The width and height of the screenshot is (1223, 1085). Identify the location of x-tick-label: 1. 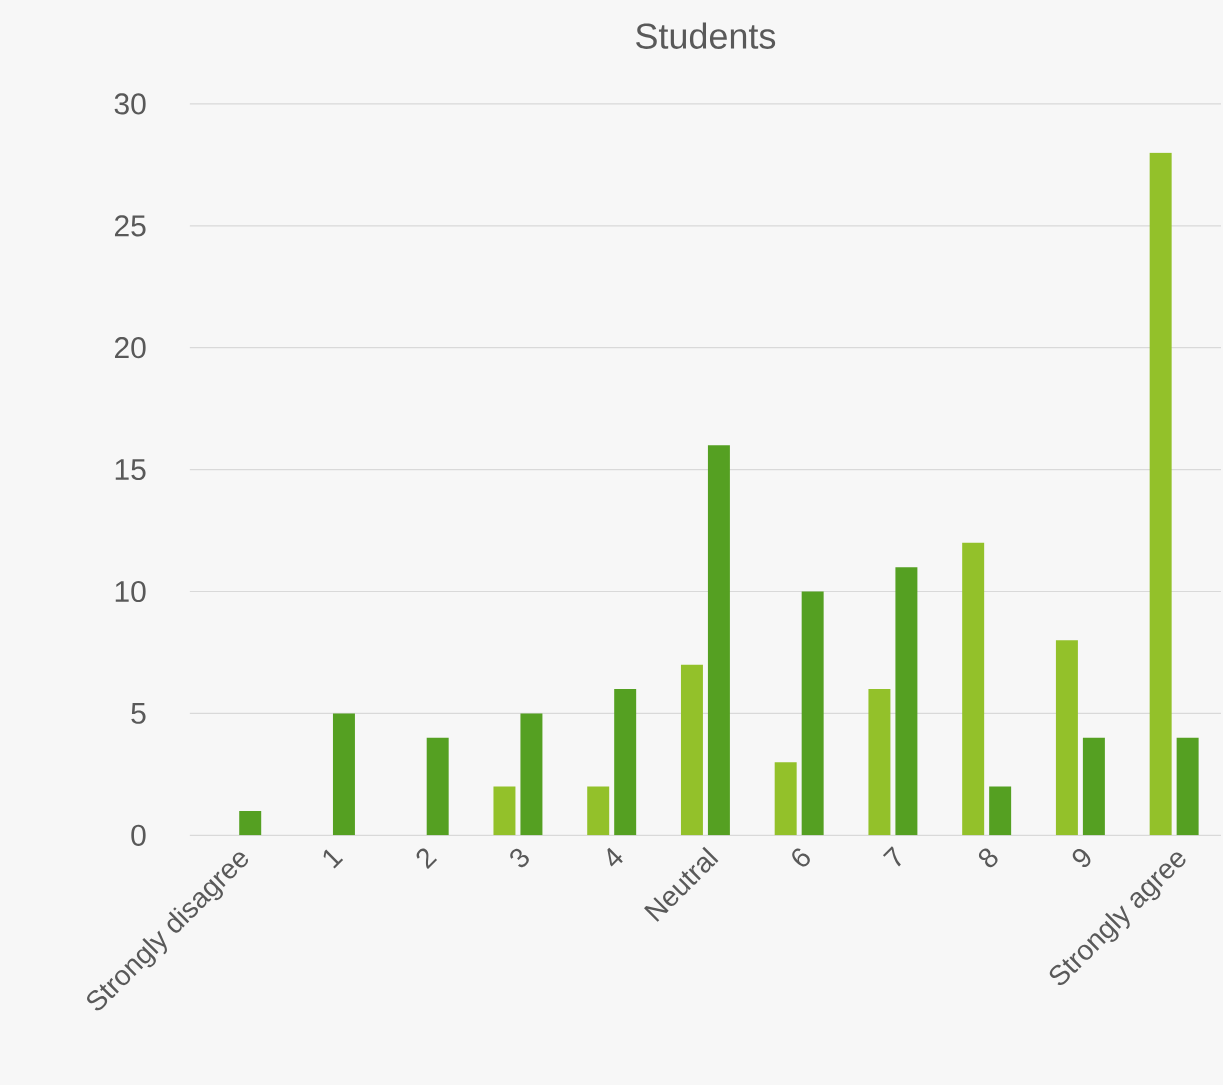
(333, 859).